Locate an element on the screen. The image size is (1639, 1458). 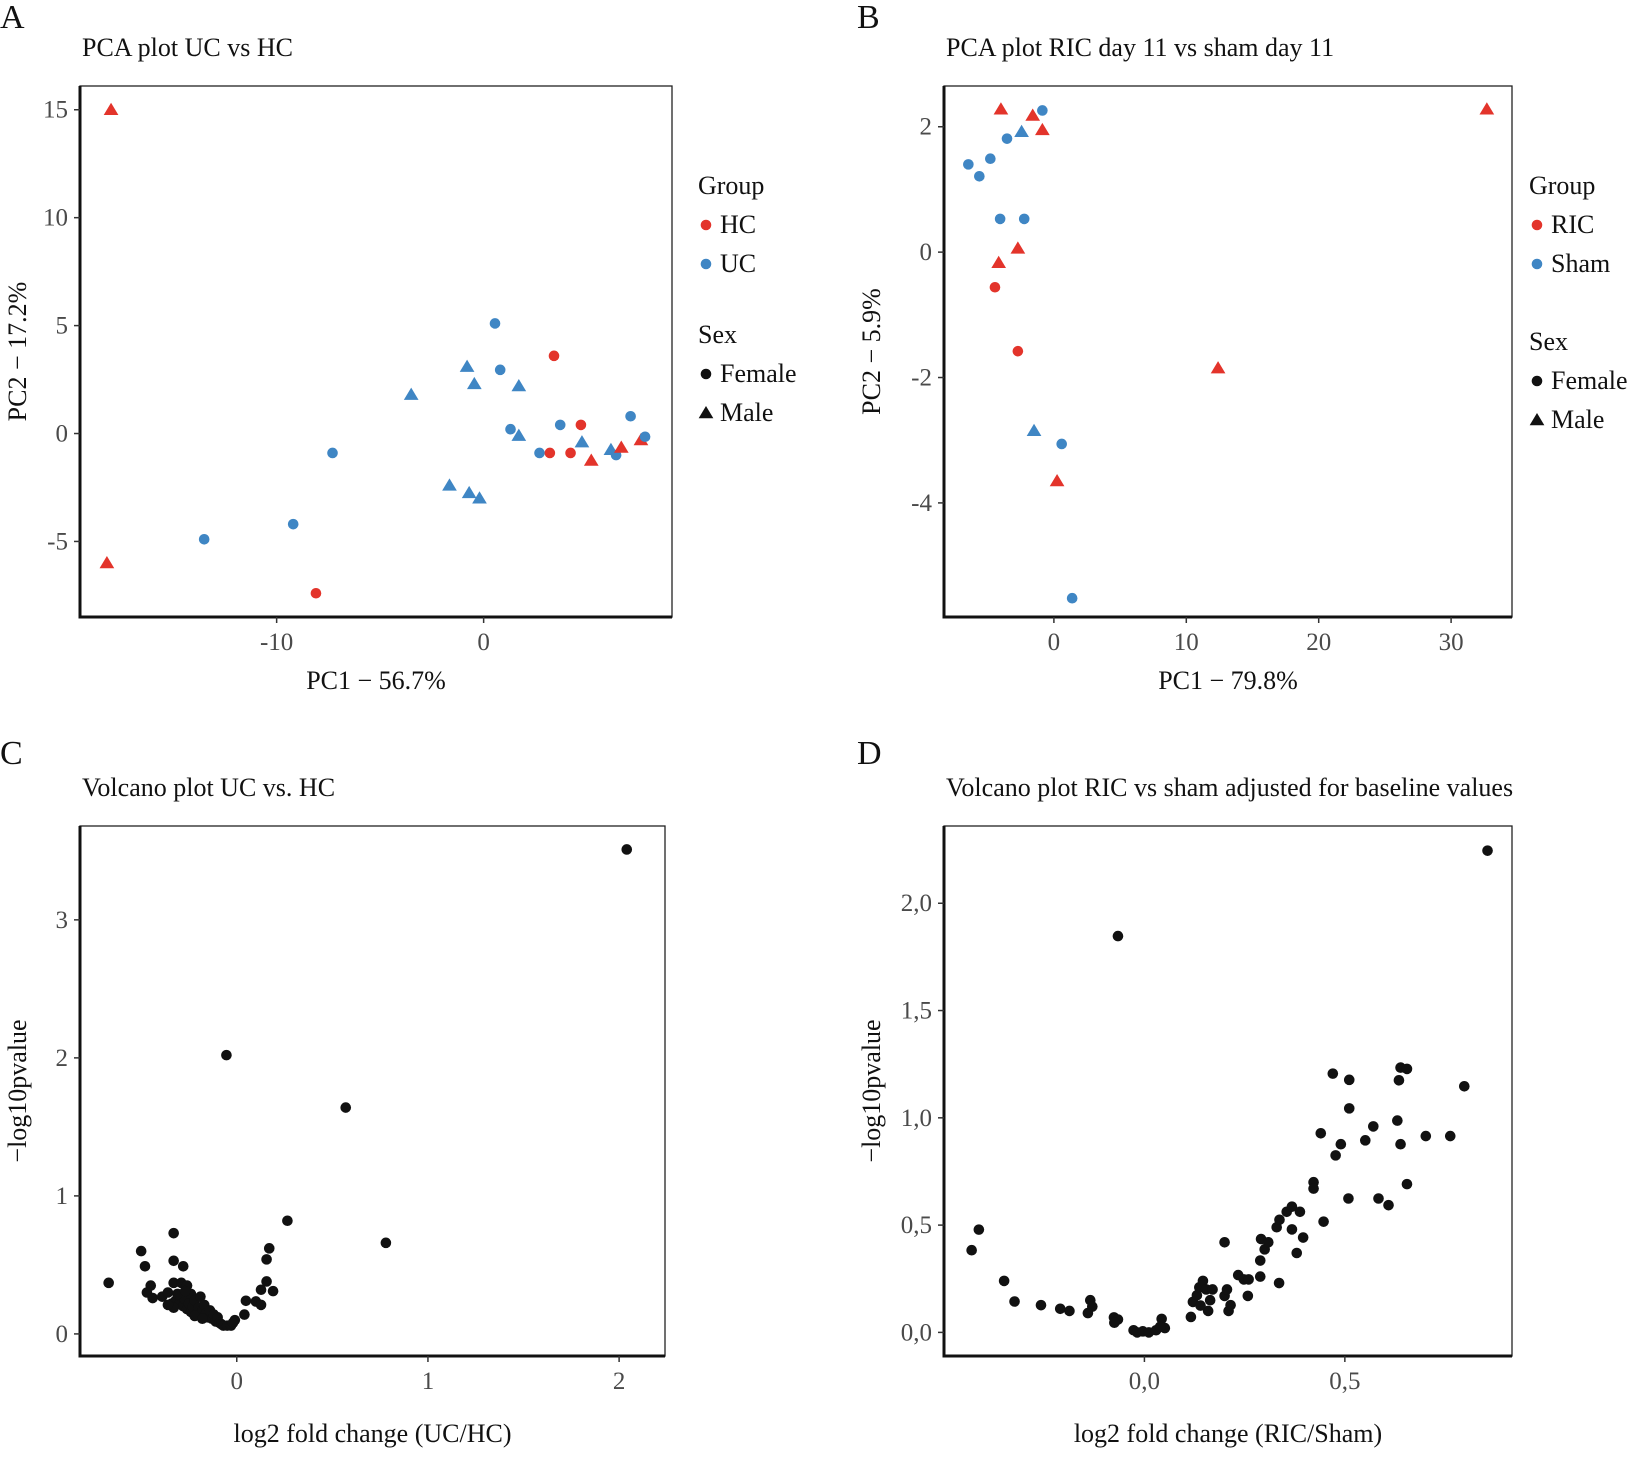
y-axis-label: PC2 − 5.9% is located at coordinates (871, 351).